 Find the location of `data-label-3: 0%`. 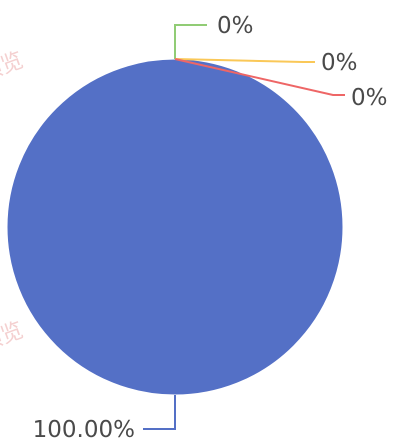

data-label-3: 0% is located at coordinates (369, 98).